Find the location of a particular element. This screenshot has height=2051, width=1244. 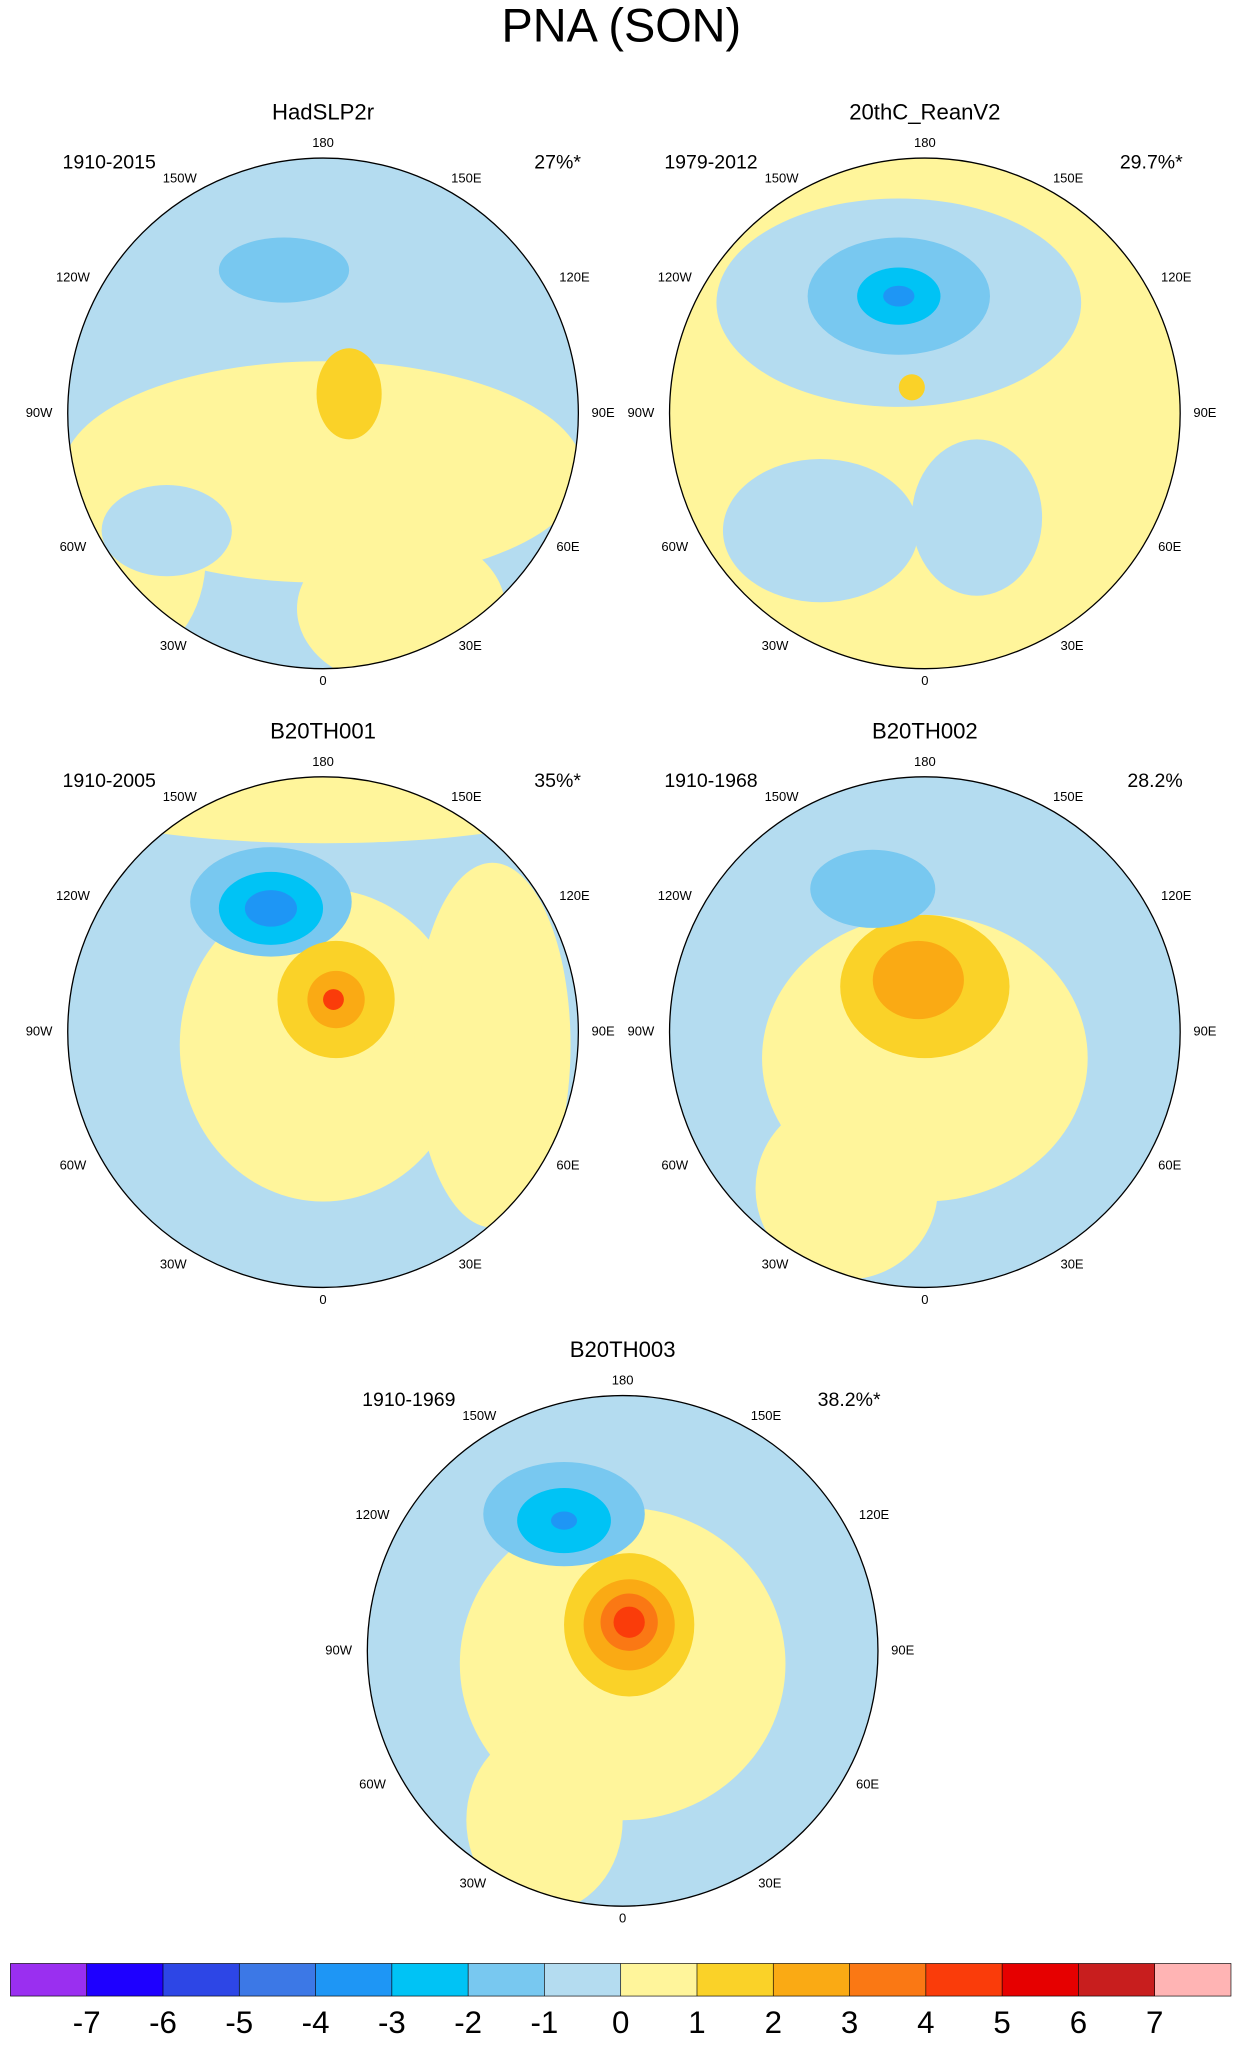

colorbar-label: -3 is located at coordinates (392, 2022).